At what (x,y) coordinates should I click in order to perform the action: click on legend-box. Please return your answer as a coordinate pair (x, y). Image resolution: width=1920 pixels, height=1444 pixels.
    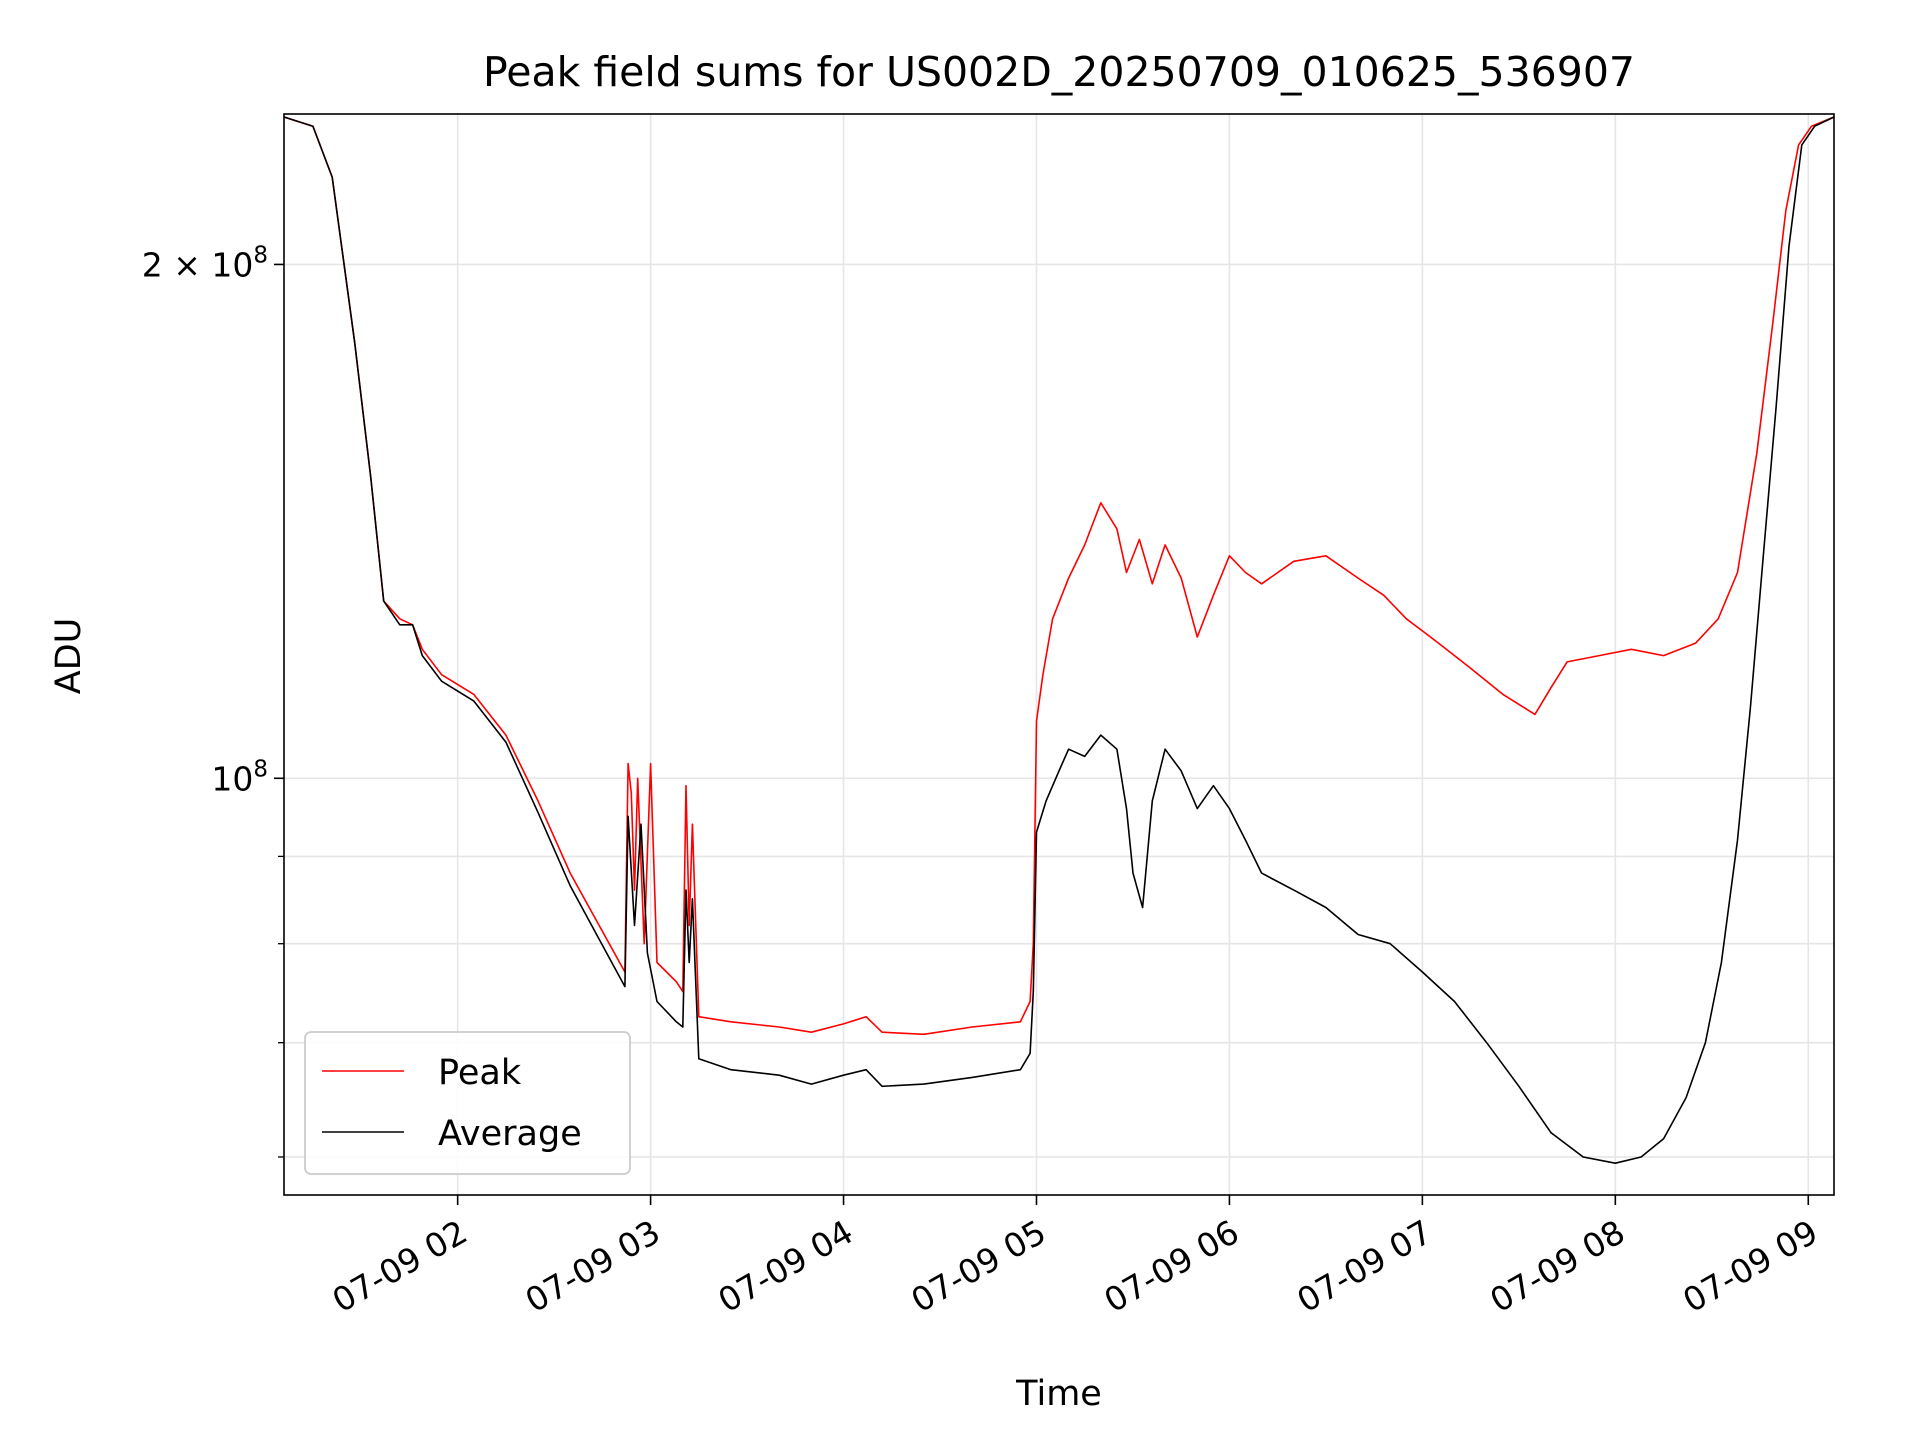
    Looking at the image, I should click on (467, 1103).